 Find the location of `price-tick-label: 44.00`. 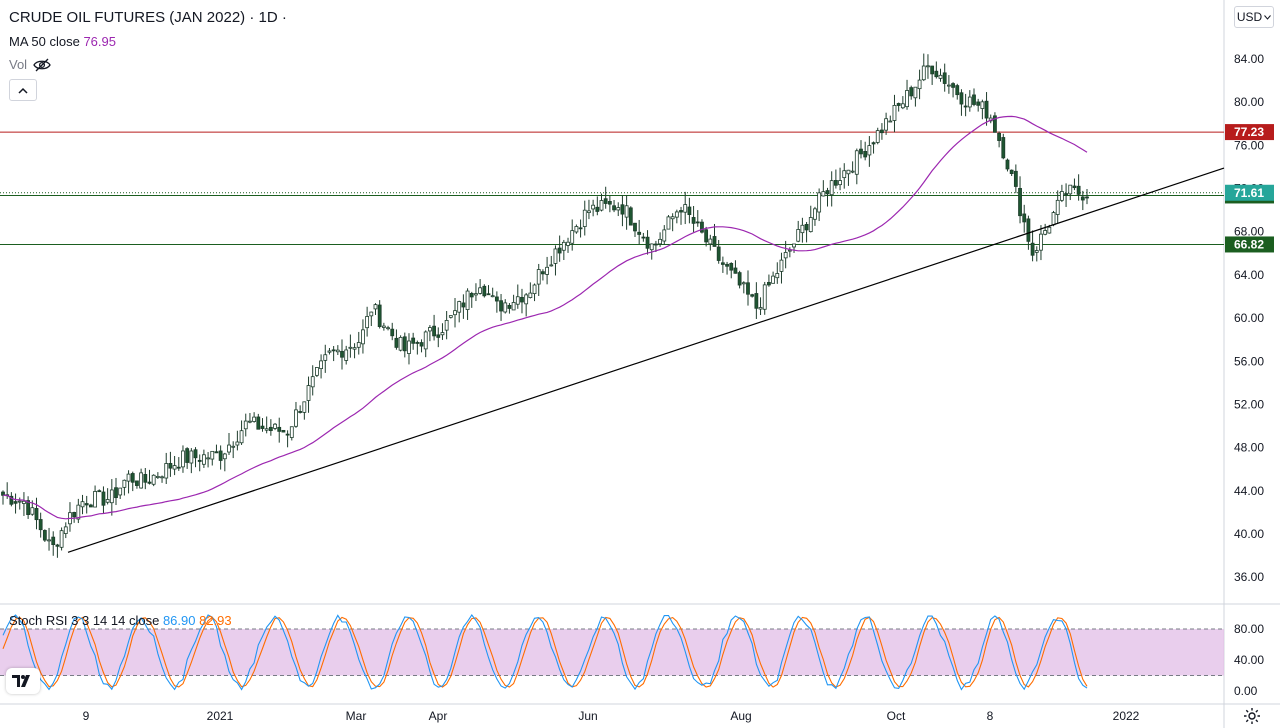

price-tick-label: 44.00 is located at coordinates (1249, 491).